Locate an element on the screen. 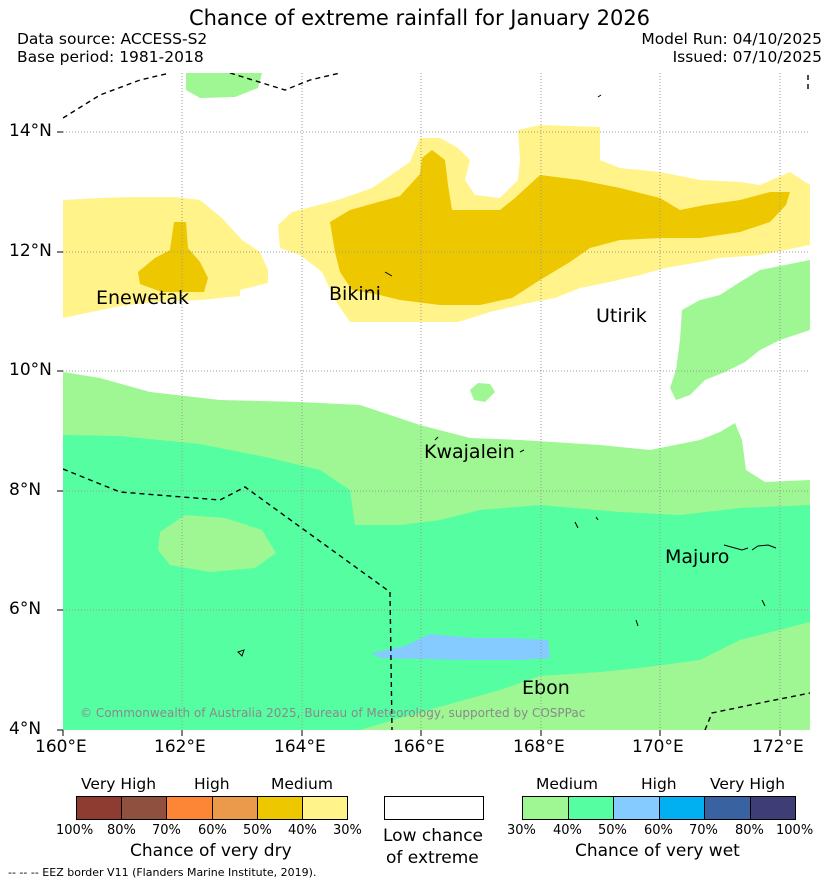 This screenshot has height=885, width=839. y-tick-label: 14°N is located at coordinates (30, 131).